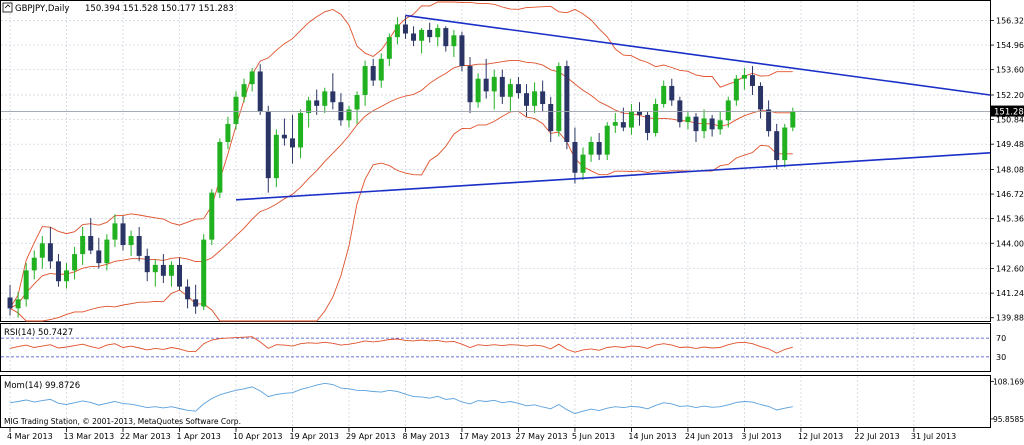 Image resolution: width=1024 pixels, height=445 pixels. I want to click on date-tick-label: 24 Jun 2013, so click(709, 436).